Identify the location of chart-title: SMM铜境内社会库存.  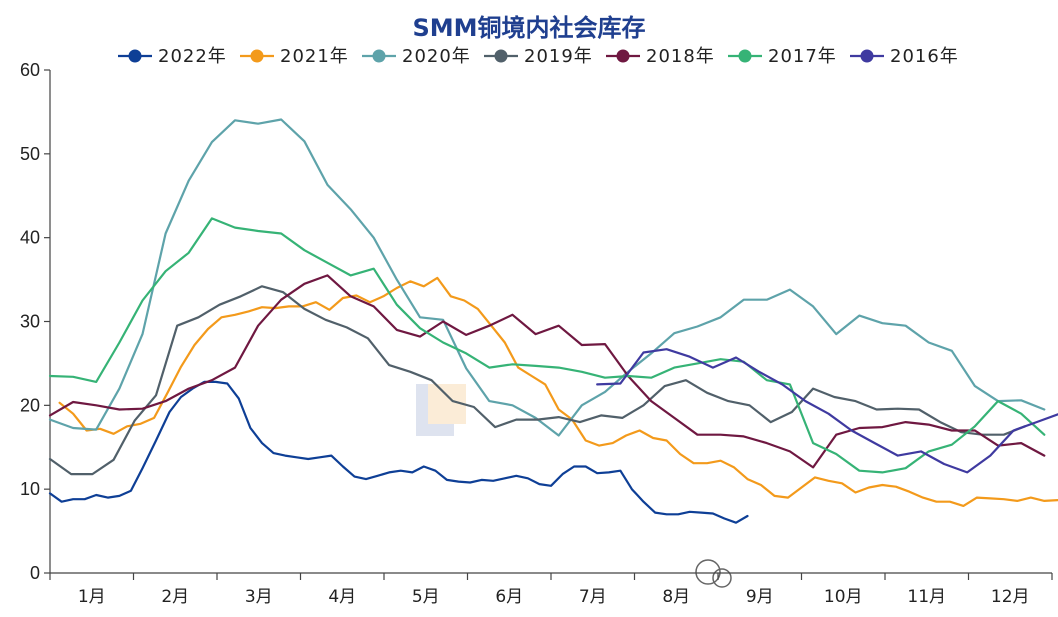
(528, 28).